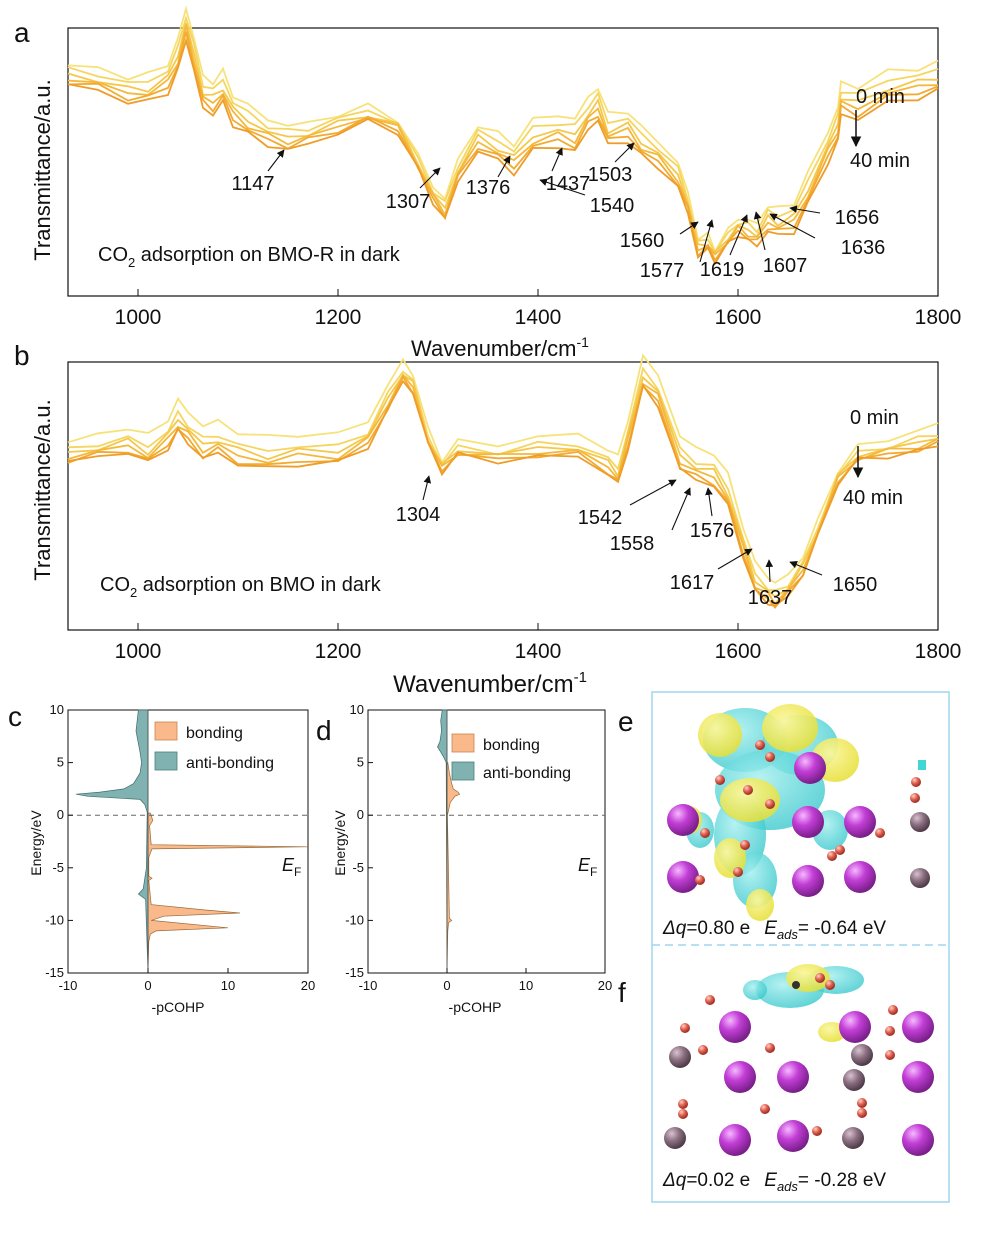 This screenshot has height=1242, width=989. What do you see at coordinates (800, 947) in the screenshot?
I see `panel-ef-frame` at bounding box center [800, 947].